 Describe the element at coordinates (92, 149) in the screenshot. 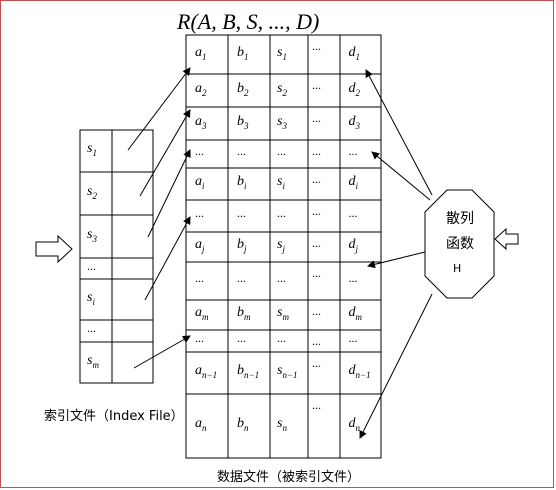

I see `index-key-cell: s1` at that location.